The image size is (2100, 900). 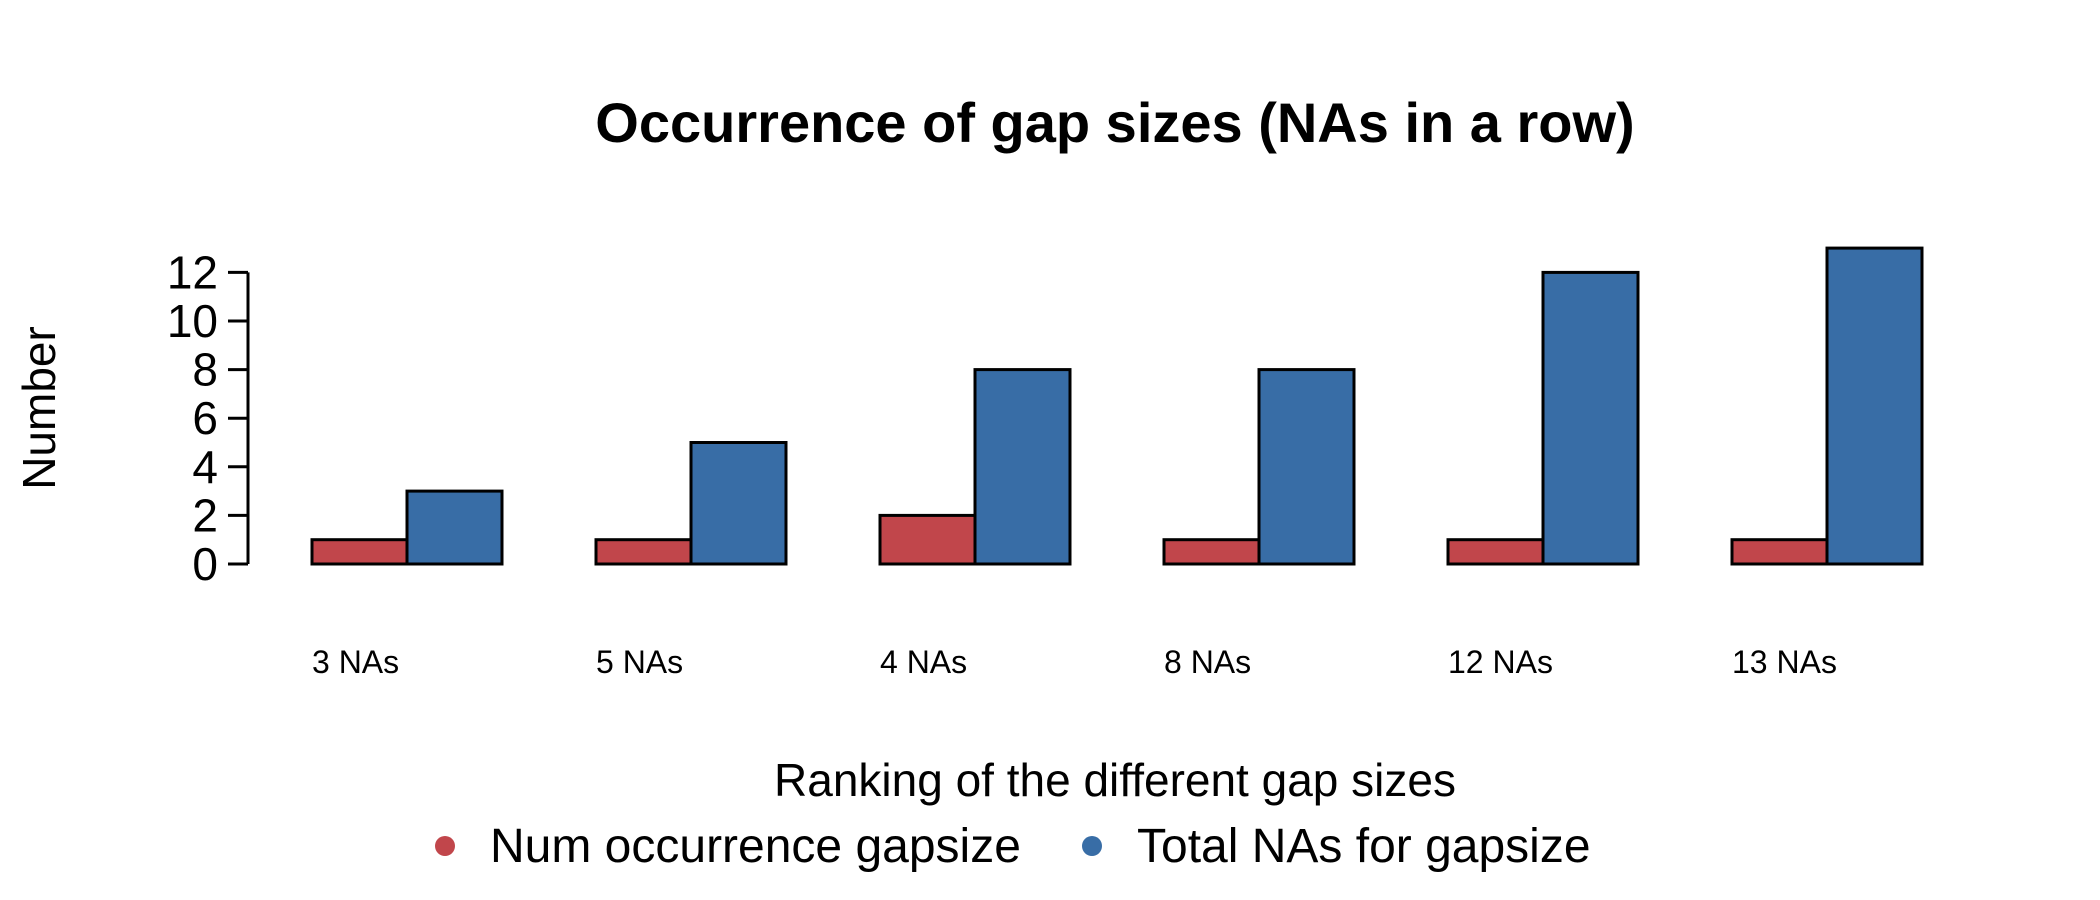 What do you see at coordinates (205, 564) in the screenshot?
I see `y-tick-label: 0` at bounding box center [205, 564].